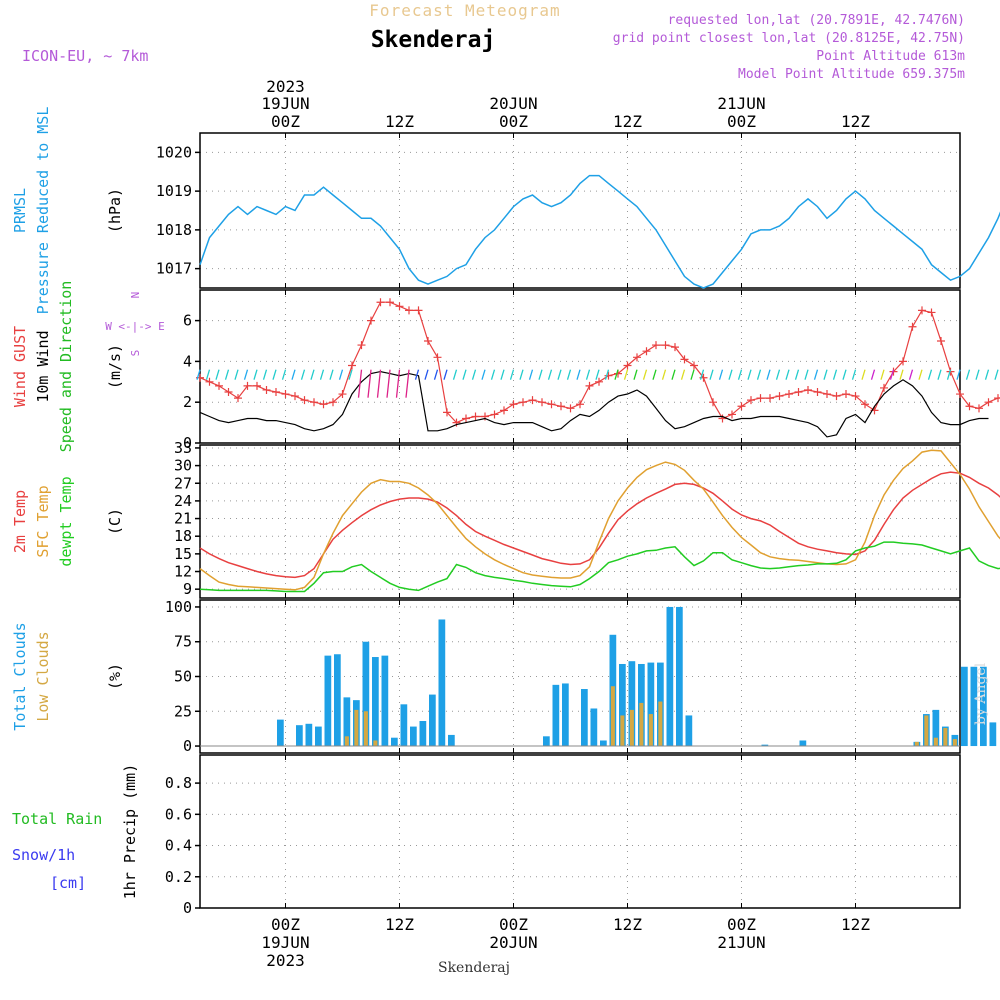 This screenshot has width=1000, height=1000. What do you see at coordinates (599, 231) in the screenshot?
I see `series-line-prmsl` at bounding box center [599, 231].